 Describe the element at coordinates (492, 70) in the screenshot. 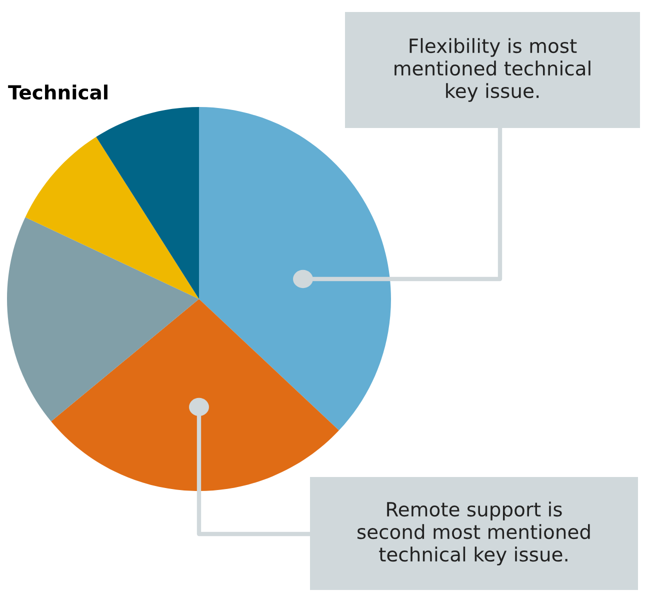

I see `text: Flexibility is most mentioned technical key issue.` at that location.